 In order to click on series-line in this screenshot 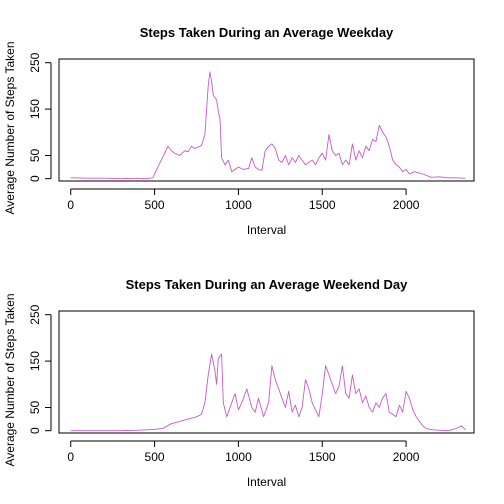, I will do `click(268, 392)`.